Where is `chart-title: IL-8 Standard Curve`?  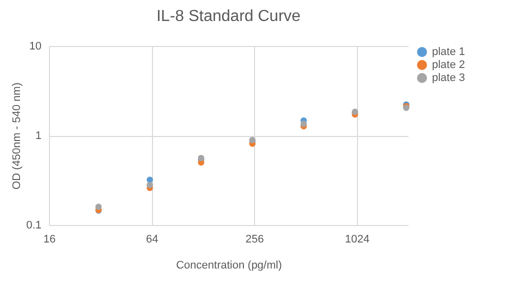 chart-title: IL-8 Standard Curve is located at coordinates (228, 16).